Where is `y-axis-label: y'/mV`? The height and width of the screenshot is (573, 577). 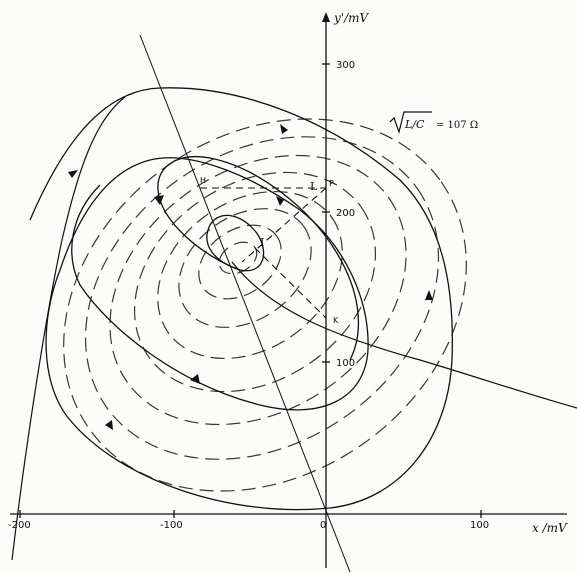 y-axis-label: y'/mV is located at coordinates (351, 18).